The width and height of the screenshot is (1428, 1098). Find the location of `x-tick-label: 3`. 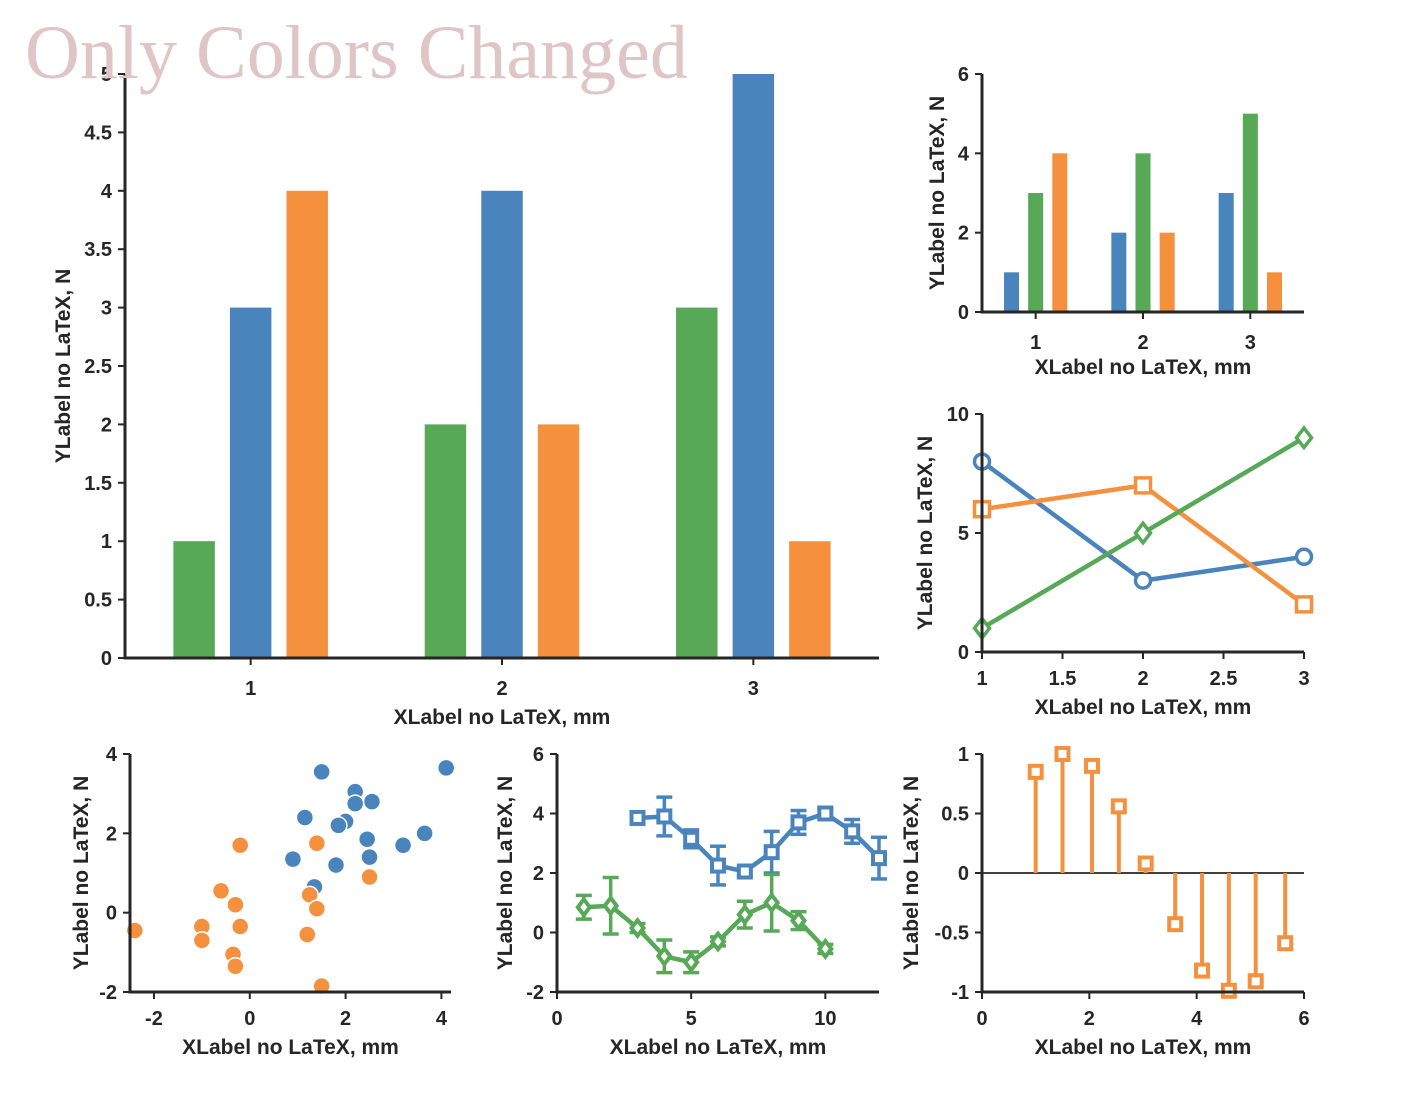

x-tick-label: 3 is located at coordinates (1250, 343).